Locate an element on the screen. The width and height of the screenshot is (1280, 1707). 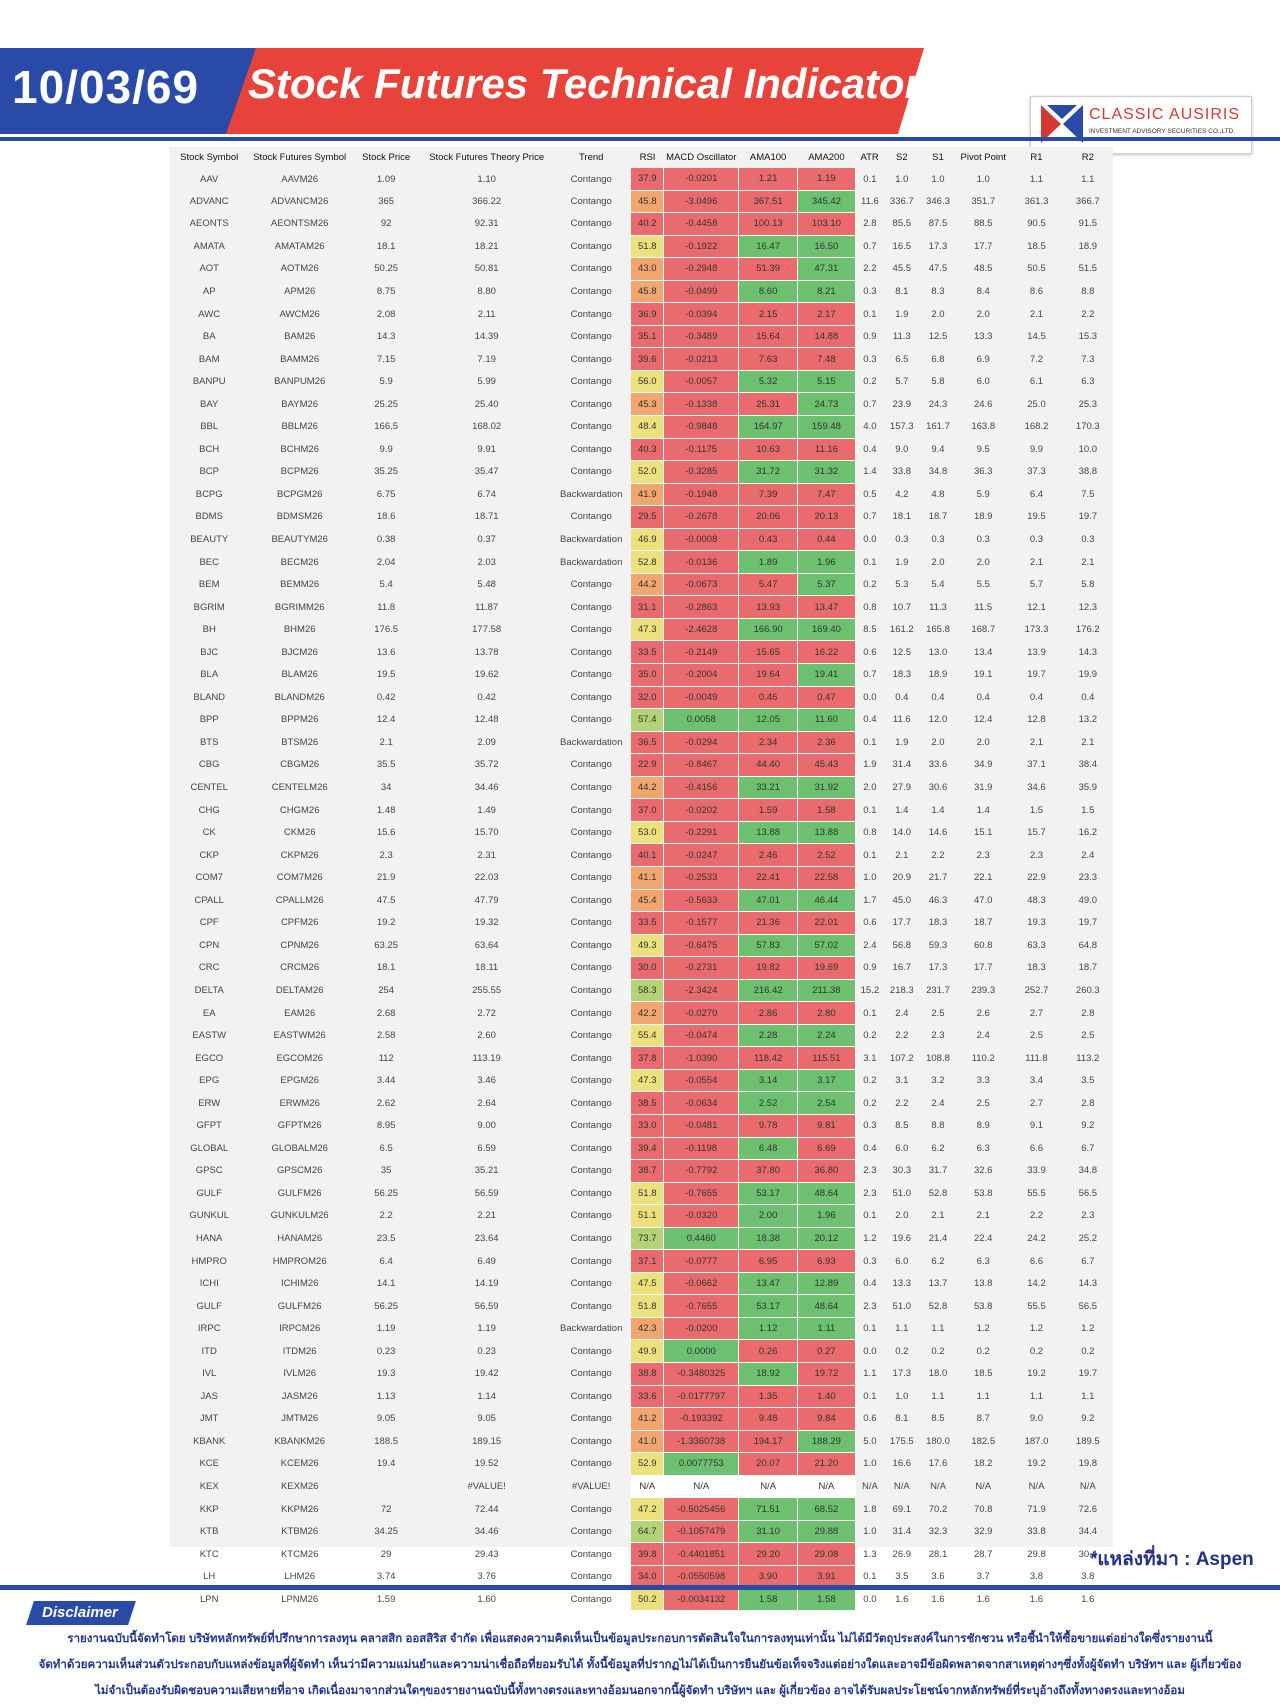
cell-theory-price: 13.78 is located at coordinates (486, 652).